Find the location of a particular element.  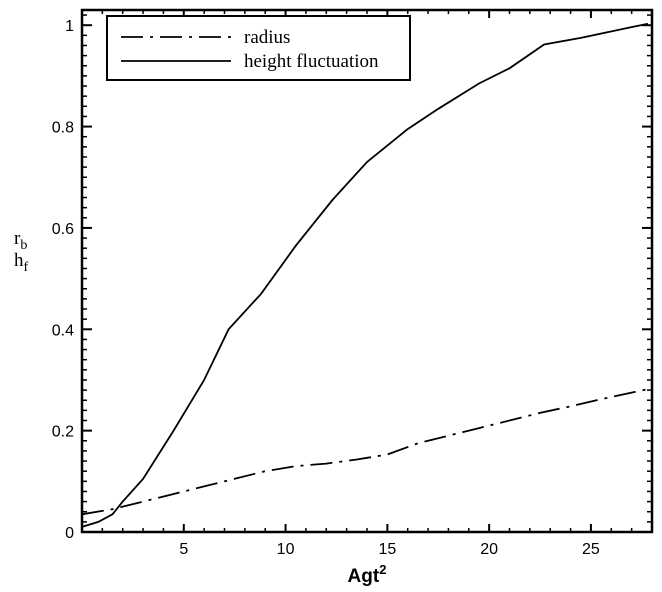

y-axis-label-line-1: rb is located at coordinates (20, 240).